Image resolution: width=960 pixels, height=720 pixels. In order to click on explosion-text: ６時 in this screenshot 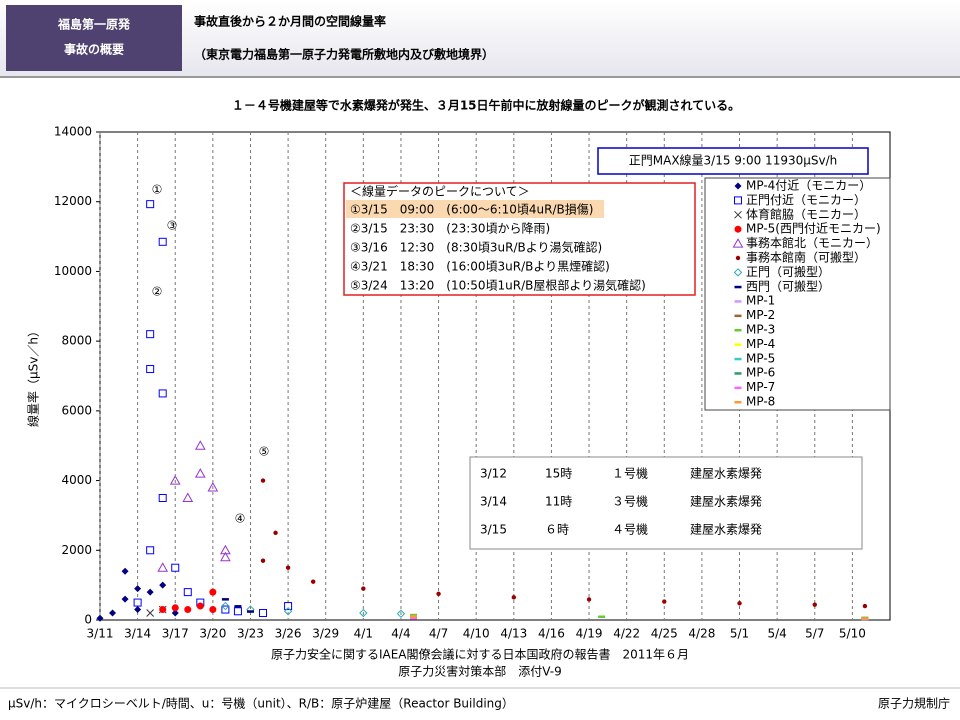, I will do `click(557, 530)`.